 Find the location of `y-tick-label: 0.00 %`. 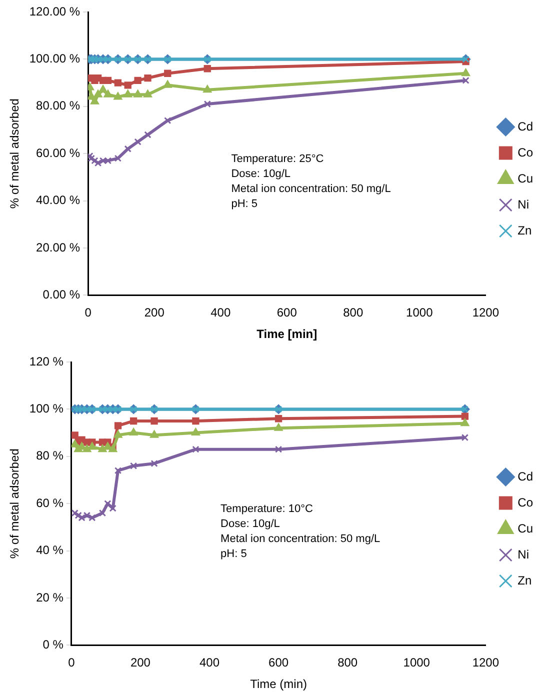

y-tick-label: 0.00 % is located at coordinates (61, 295).